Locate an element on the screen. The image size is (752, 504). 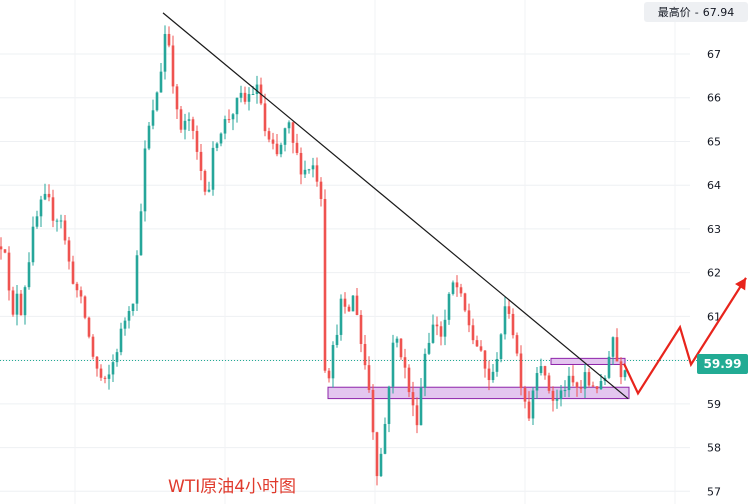
y-tick-label: 59 is located at coordinates (714, 404).